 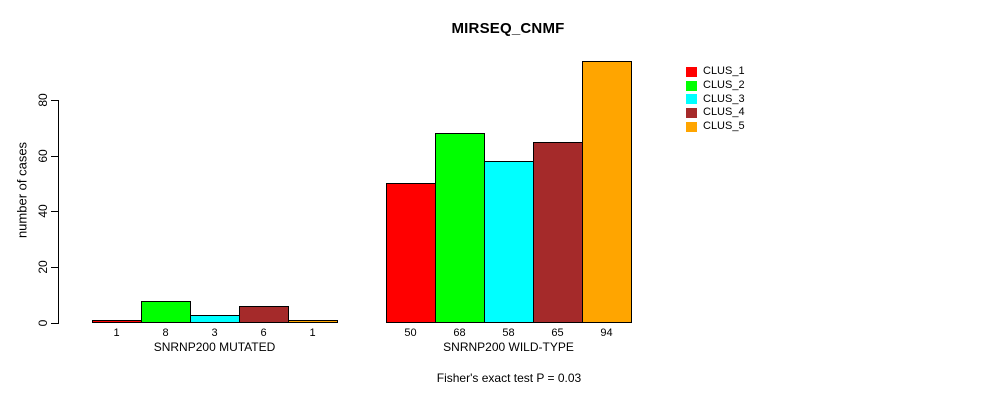 What do you see at coordinates (263, 333) in the screenshot?
I see `bar-value-label: 6` at bounding box center [263, 333].